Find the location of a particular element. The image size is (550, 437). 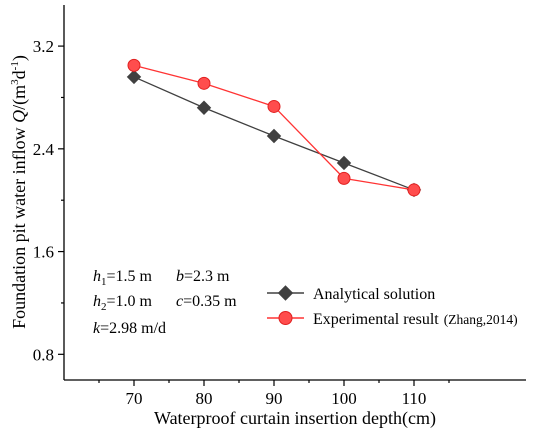

param-b: b=2.3 m is located at coordinates (203, 276).